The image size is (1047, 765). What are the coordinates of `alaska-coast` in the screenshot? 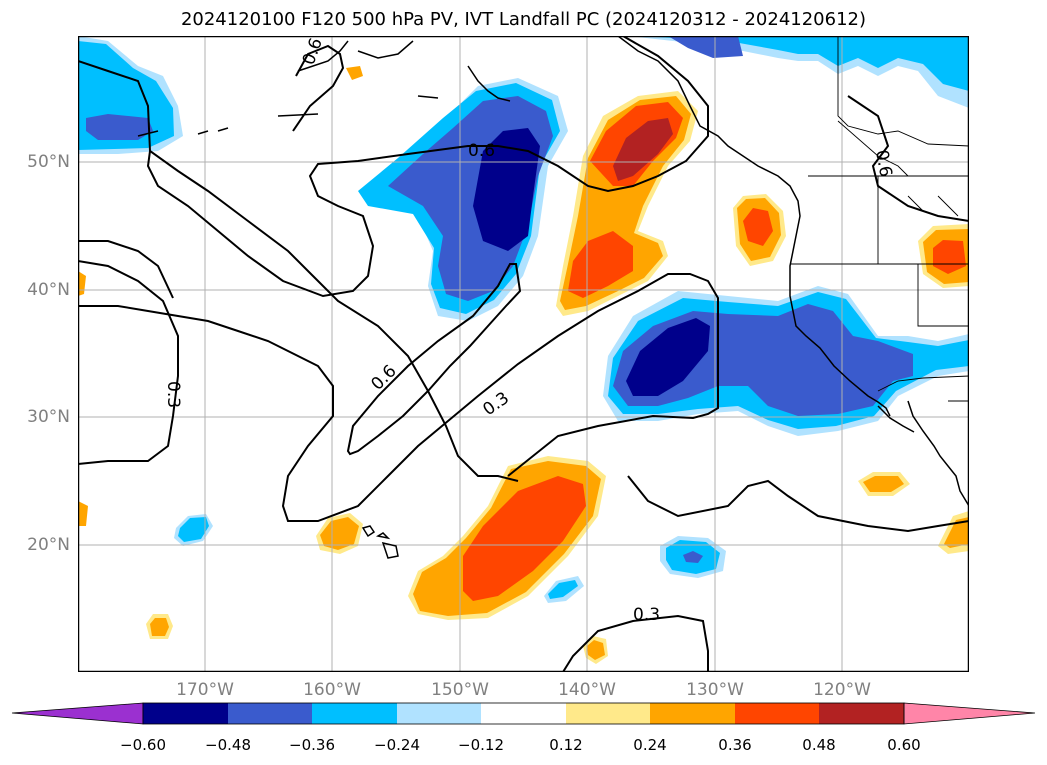 It's located at (324, 88).